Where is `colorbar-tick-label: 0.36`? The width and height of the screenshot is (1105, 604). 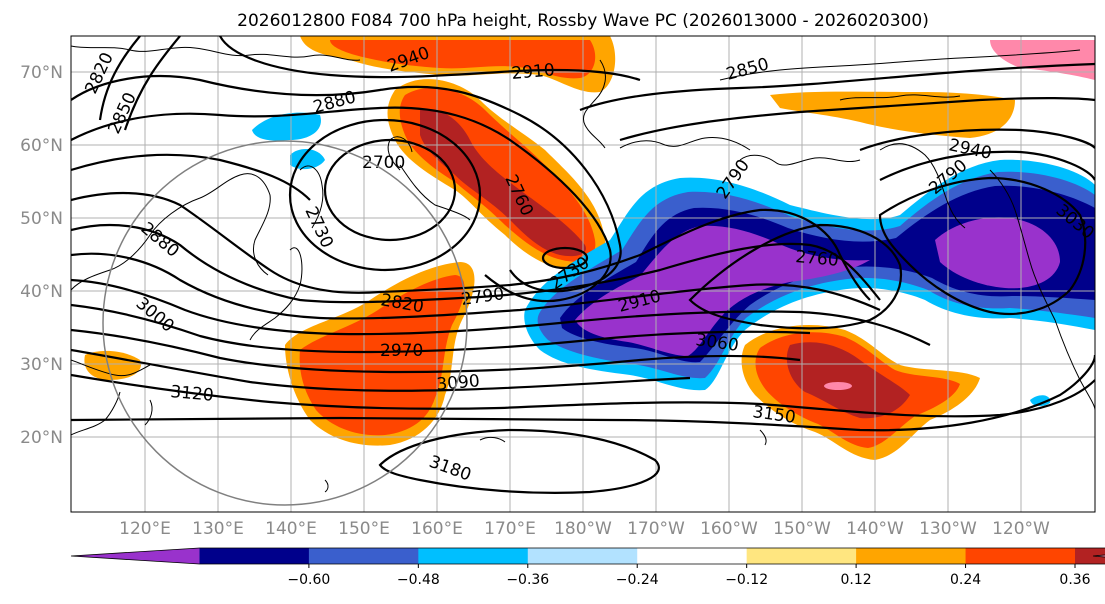 colorbar-tick-label: 0.36 is located at coordinates (1074, 580).